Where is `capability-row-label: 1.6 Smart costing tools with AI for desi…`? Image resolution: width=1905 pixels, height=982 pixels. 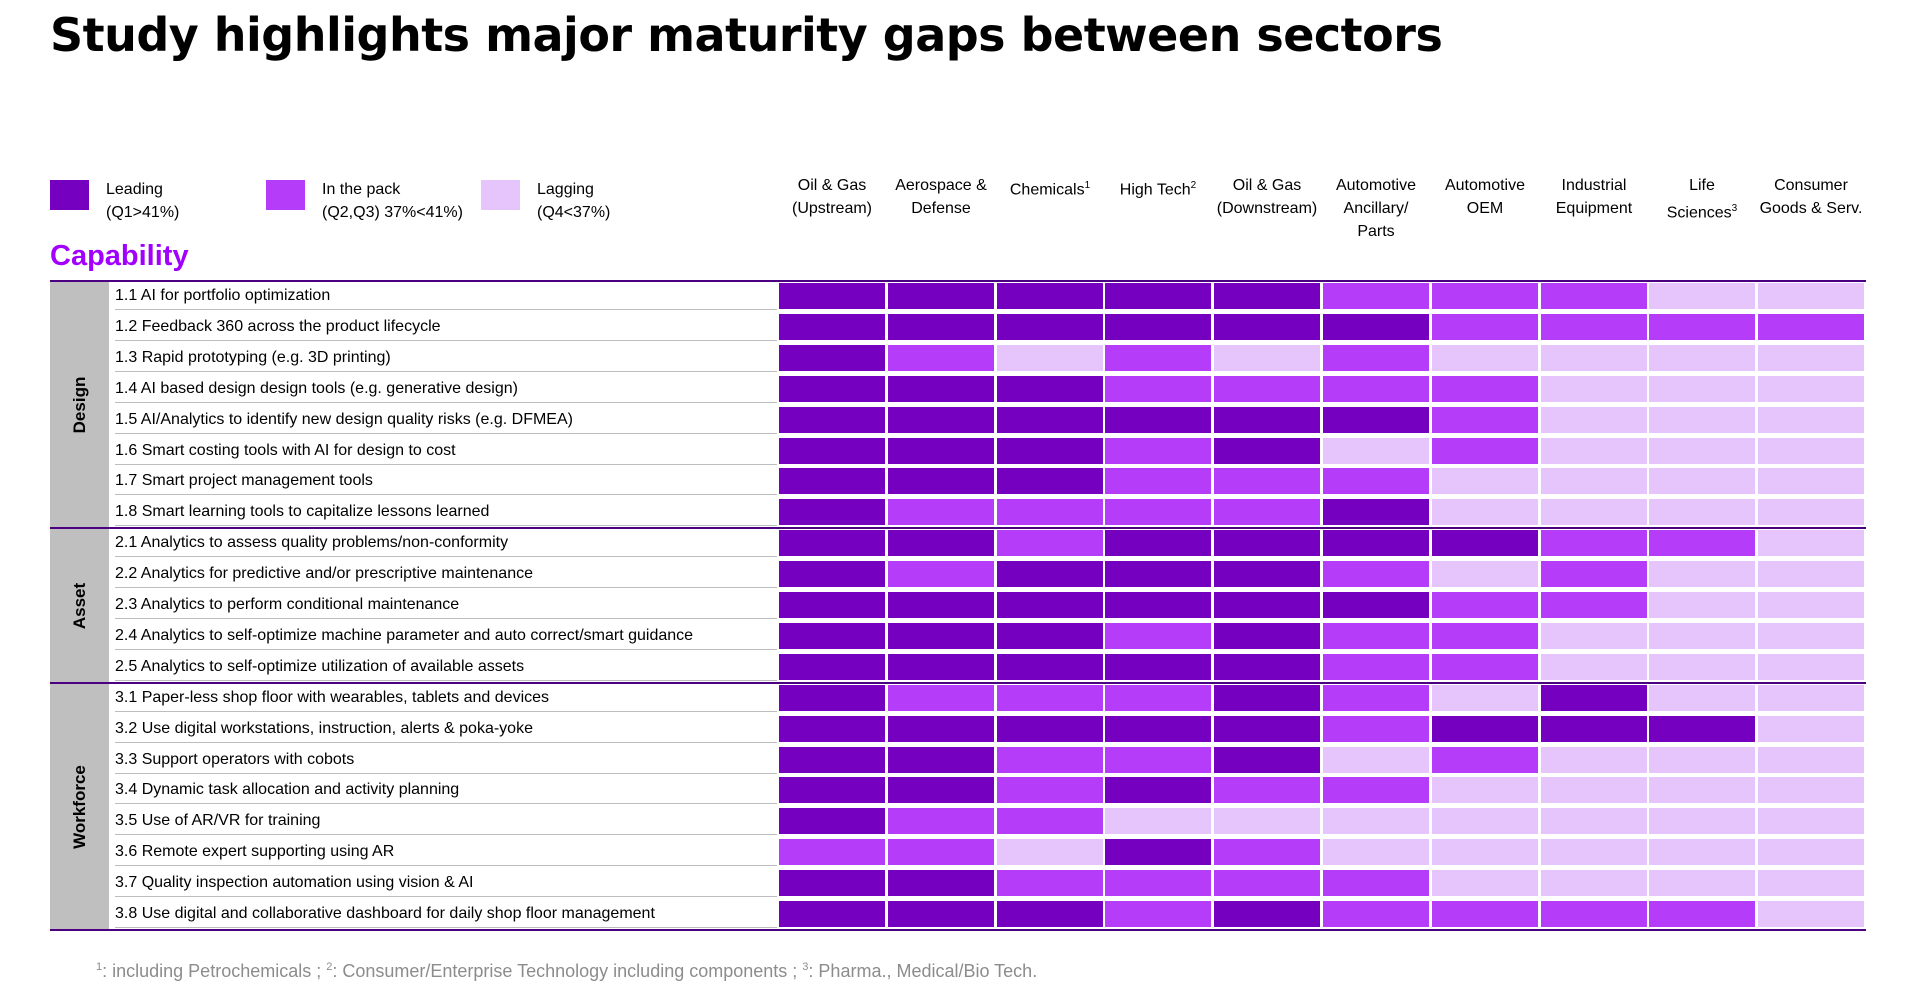
capability-row-label: 1.6 Smart costing tools with AI for desi… is located at coordinates (446, 451).